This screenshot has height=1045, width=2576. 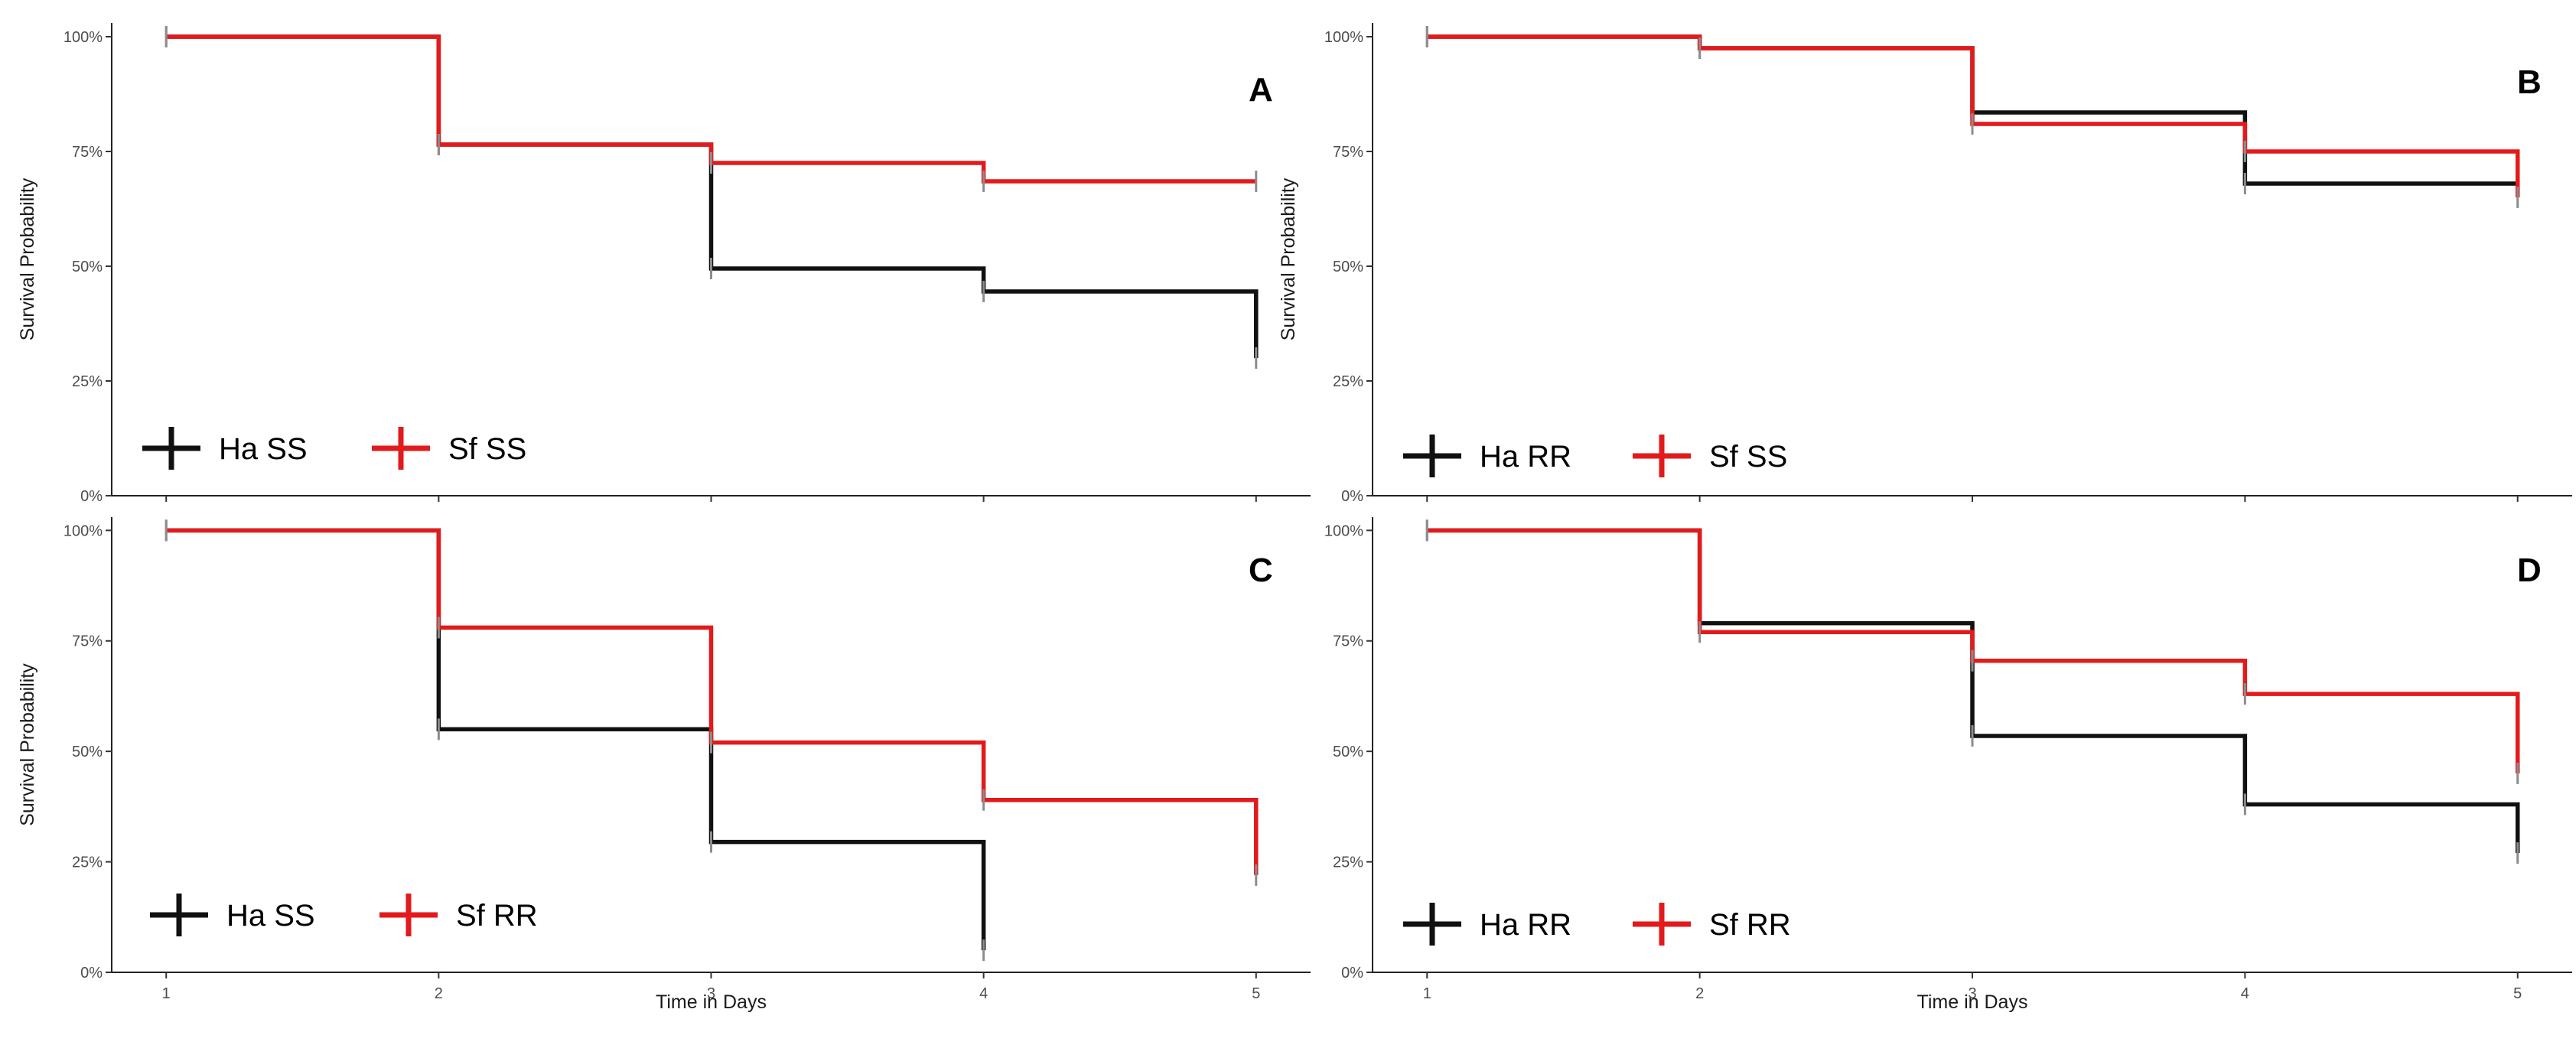 I want to click on panel-tag: A, so click(x=1261, y=90).